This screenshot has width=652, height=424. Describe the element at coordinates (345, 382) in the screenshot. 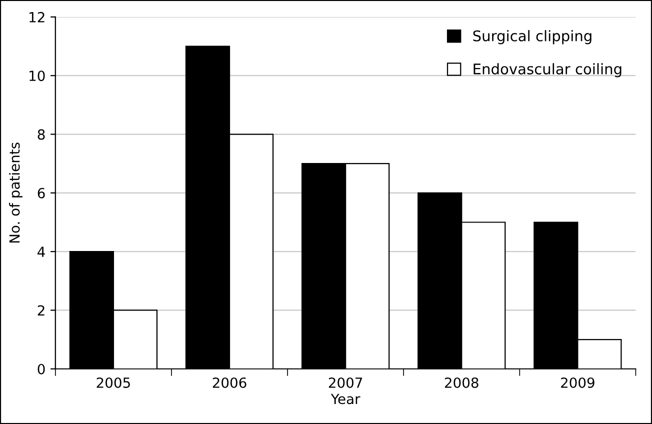

I see `x-tick-label: 2007` at that location.